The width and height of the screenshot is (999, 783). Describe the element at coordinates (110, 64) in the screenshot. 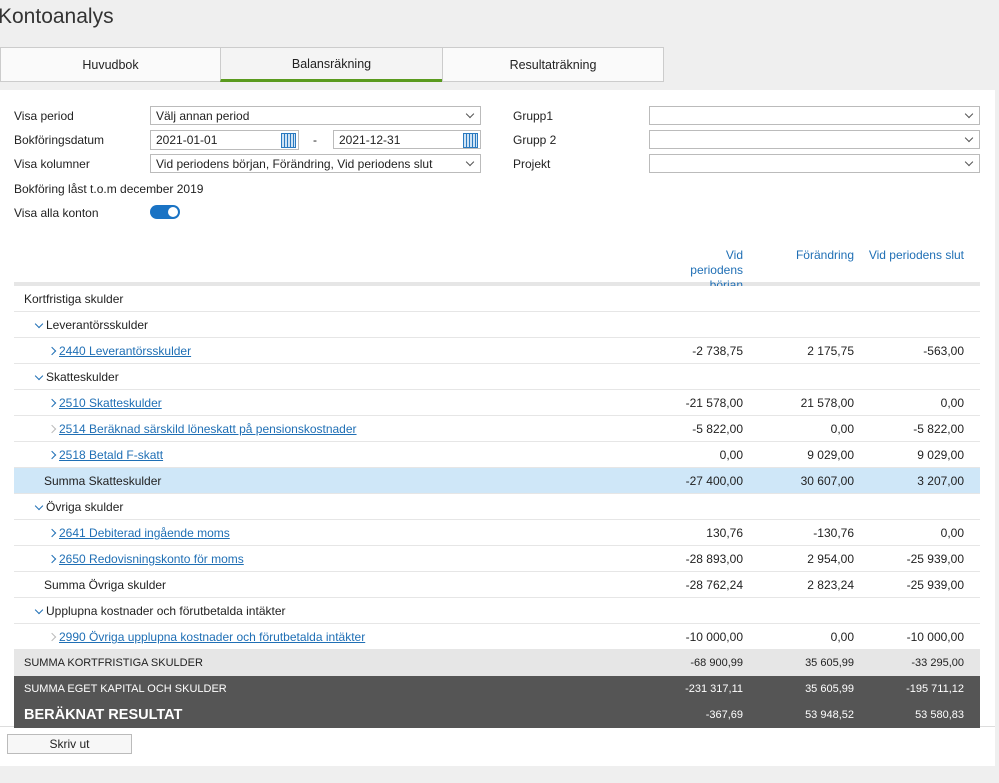

I see `tab: Huvudbok` at that location.